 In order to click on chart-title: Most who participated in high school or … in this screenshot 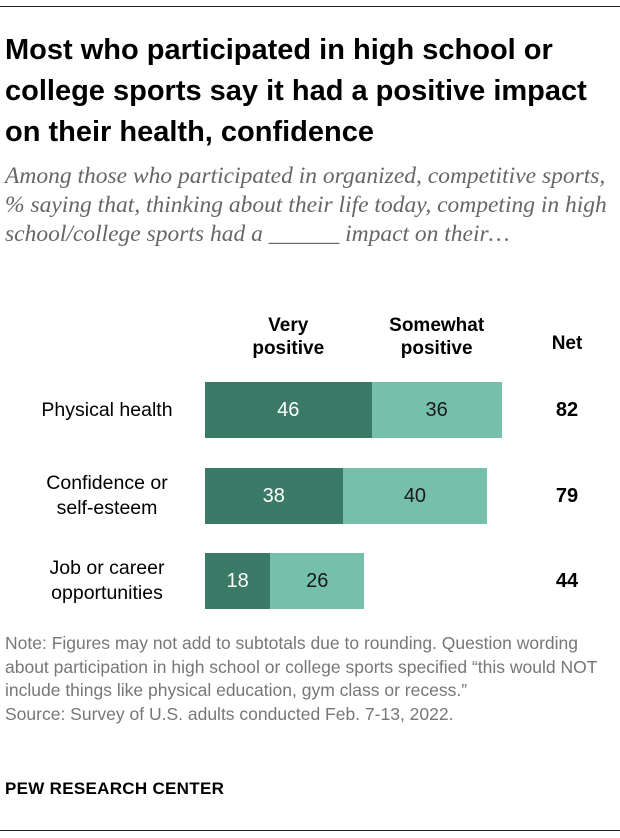, I will do `click(296, 91)`.